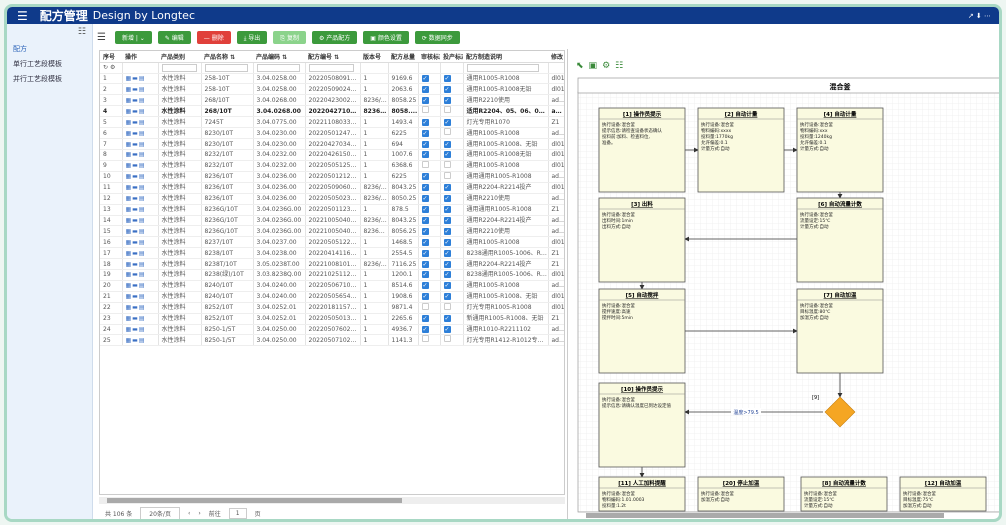 This screenshot has height=525, width=1006. What do you see at coordinates (37, 79) in the screenshot?
I see `sidebar-item-parallel-template: 并行工艺段模板` at bounding box center [37, 79].